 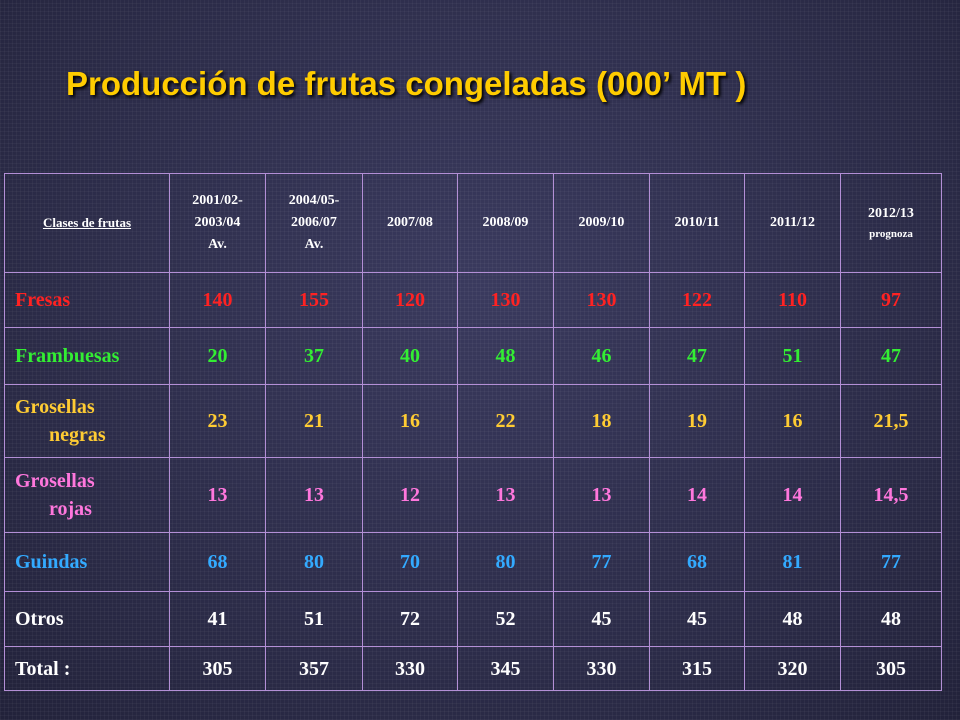 What do you see at coordinates (891, 213) in the screenshot?
I see `header-col-8-line-1: 2012/13` at bounding box center [891, 213].